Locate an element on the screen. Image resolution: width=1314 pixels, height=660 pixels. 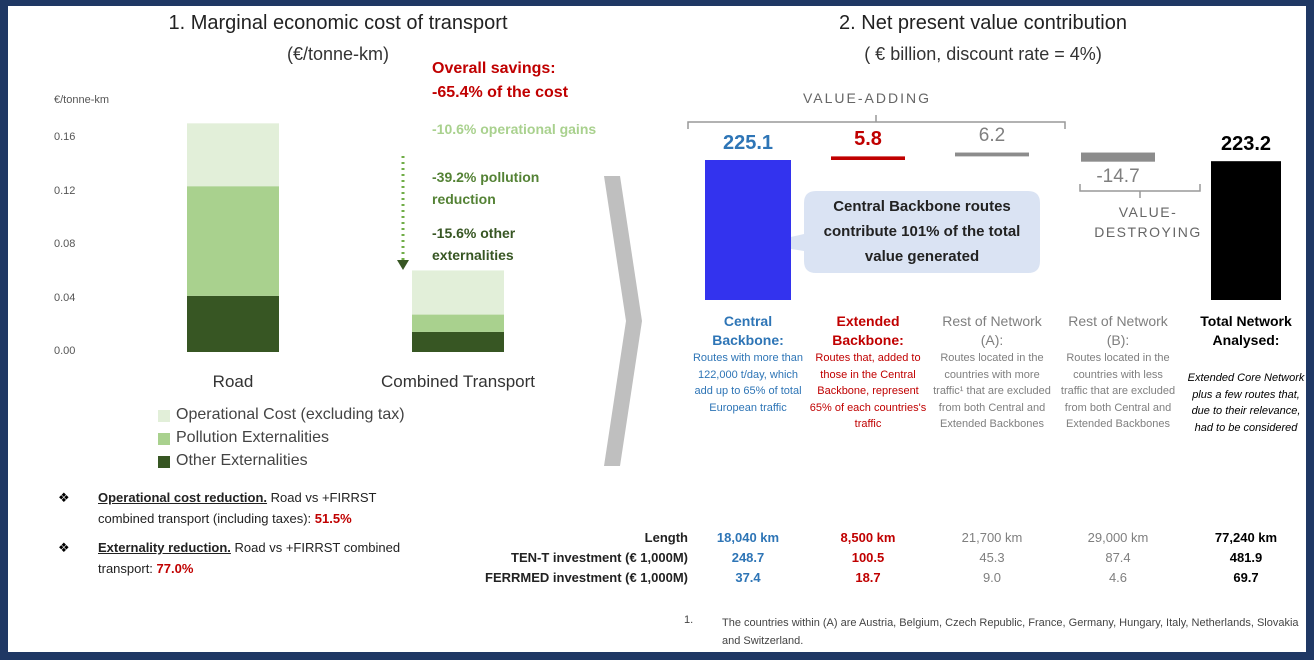
table-cell: 18.7 is located at coordinates (868, 577).